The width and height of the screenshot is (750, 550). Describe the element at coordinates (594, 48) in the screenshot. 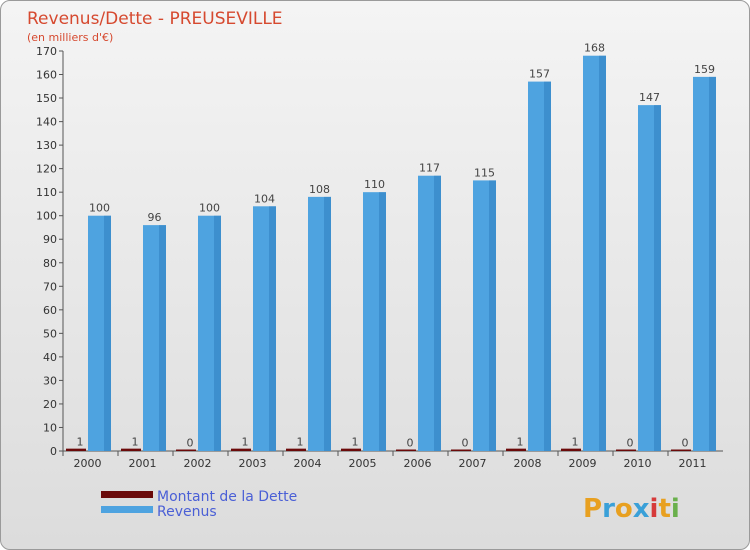

I see `revenue-data-label: 168` at that location.